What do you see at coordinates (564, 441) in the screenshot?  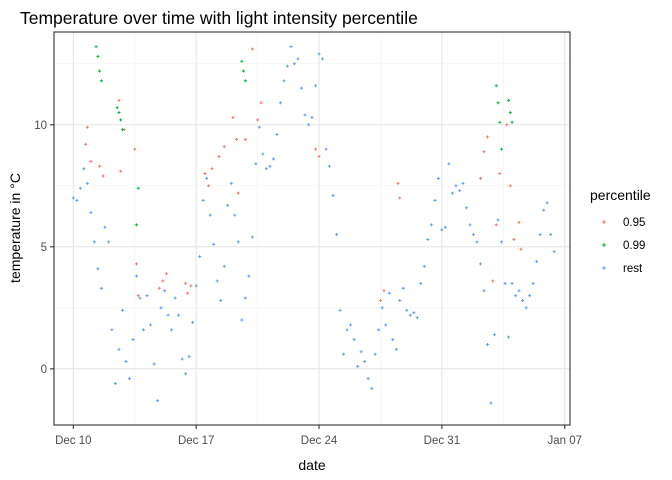 I see `x-tick-label: Jan 07` at bounding box center [564, 441].